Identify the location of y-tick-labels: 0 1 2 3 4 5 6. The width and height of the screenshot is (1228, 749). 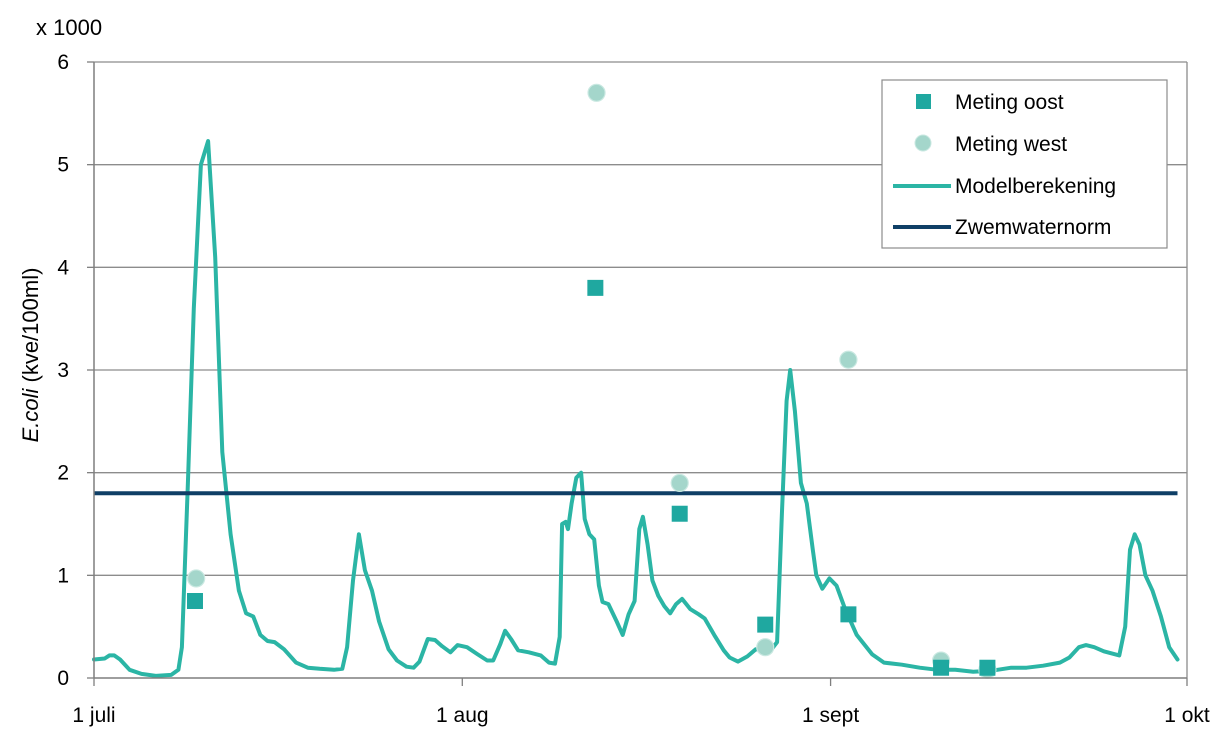
(63, 370).